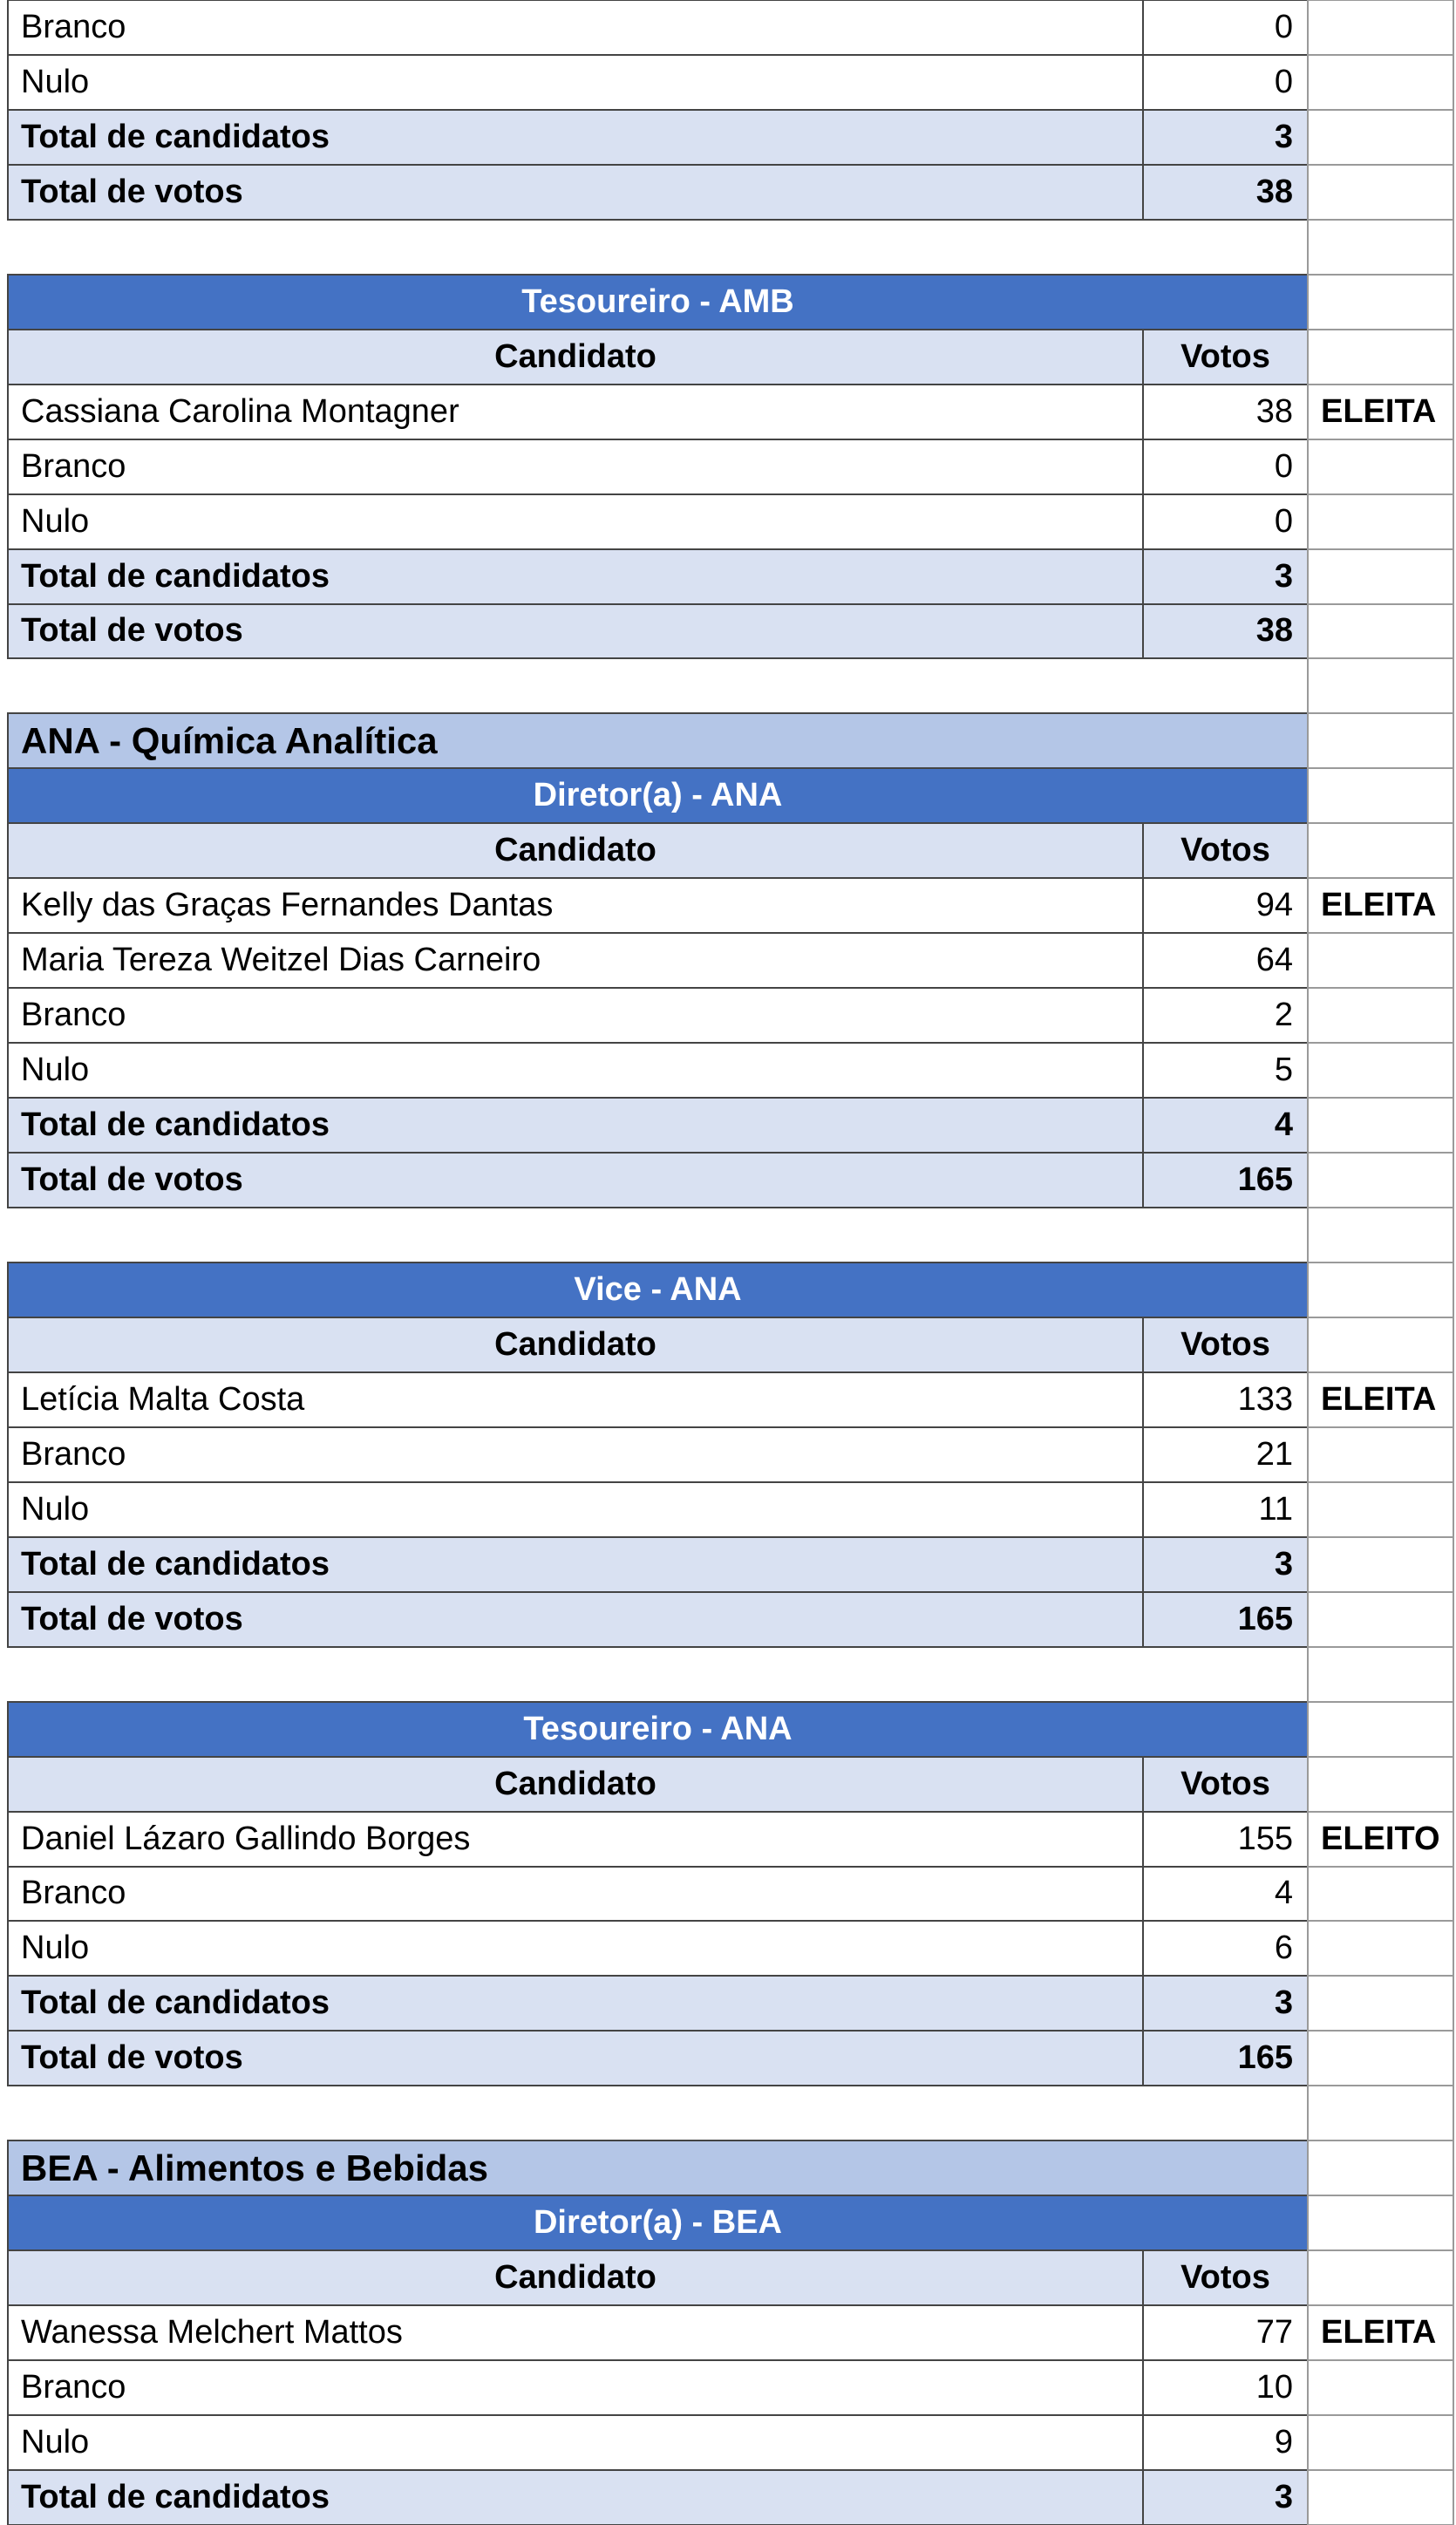 The height and width of the screenshot is (2525, 1456). What do you see at coordinates (1225, 1125) in the screenshot?
I see `total-value: 4` at bounding box center [1225, 1125].